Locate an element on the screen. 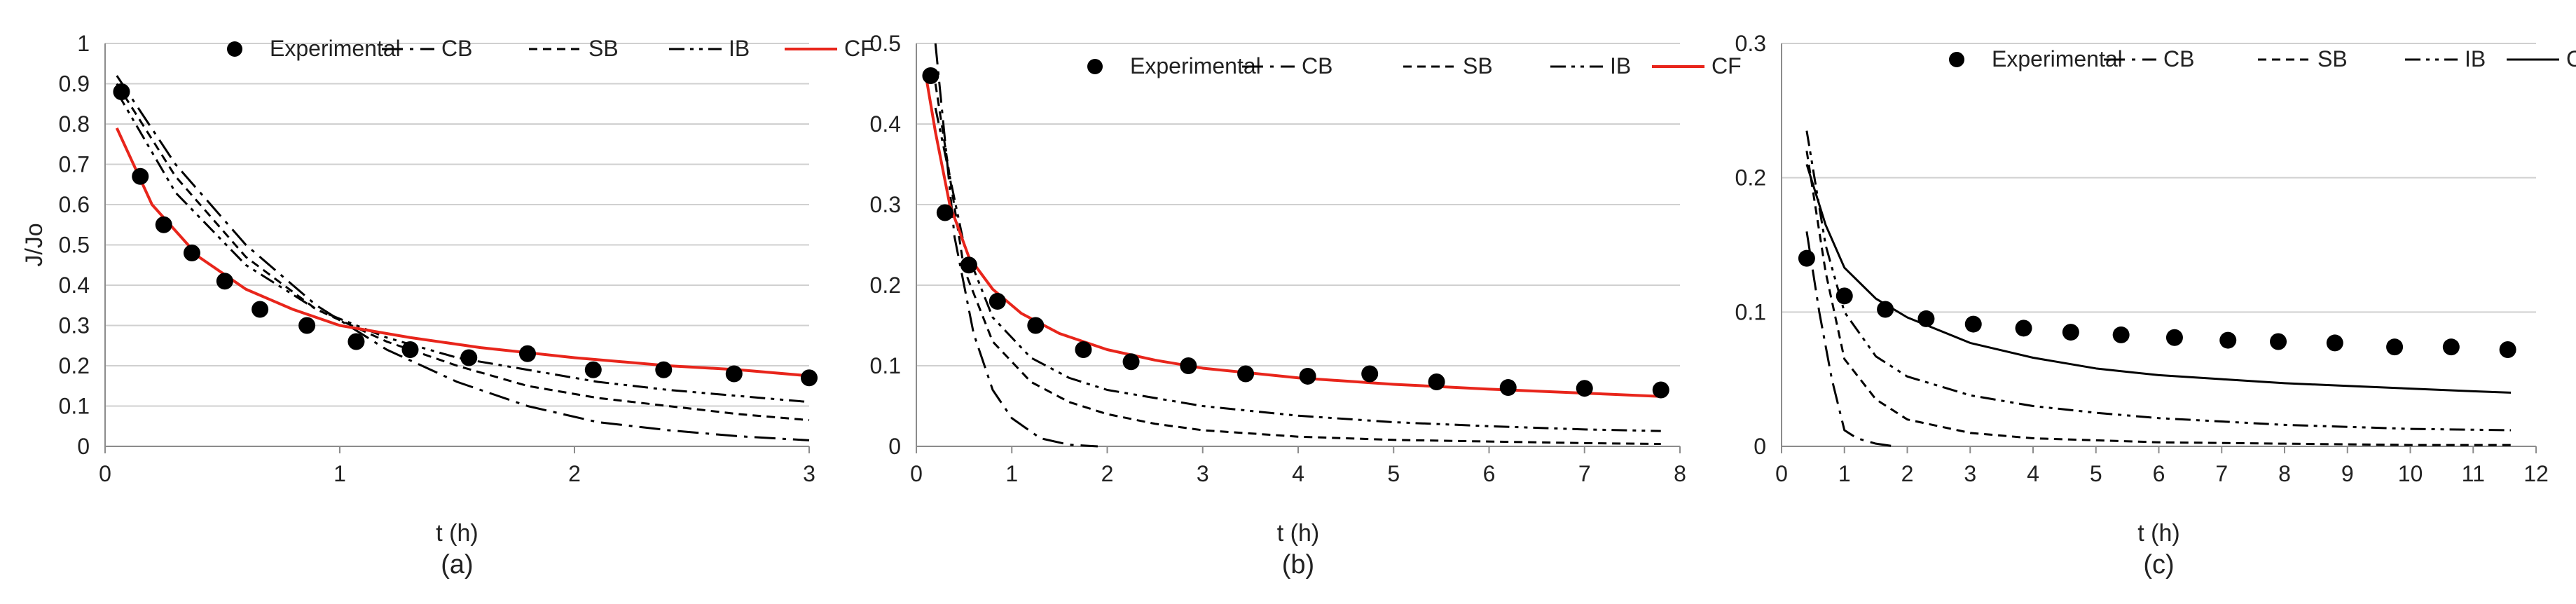  x-tick-label: 5 is located at coordinates (1393, 474).